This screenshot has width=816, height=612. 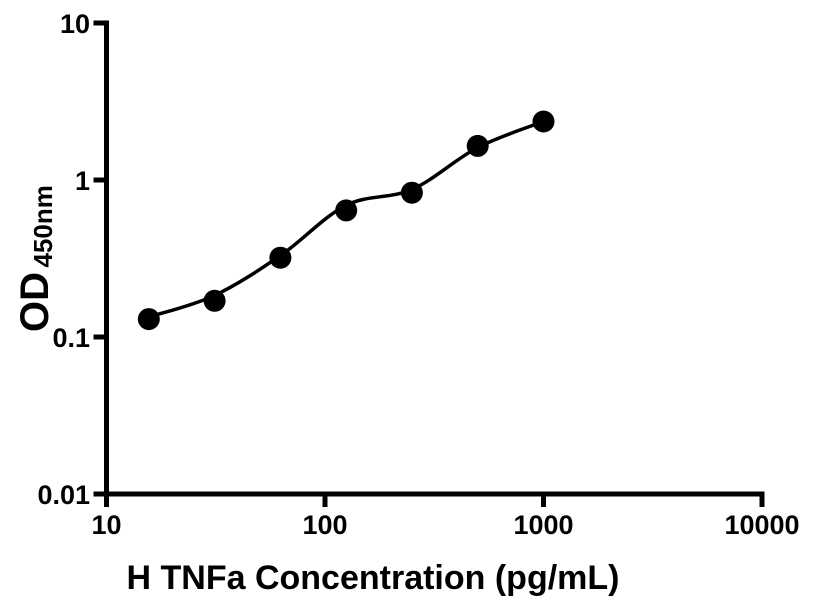 I want to click on x-tick-label: 10000, so click(x=761, y=525).